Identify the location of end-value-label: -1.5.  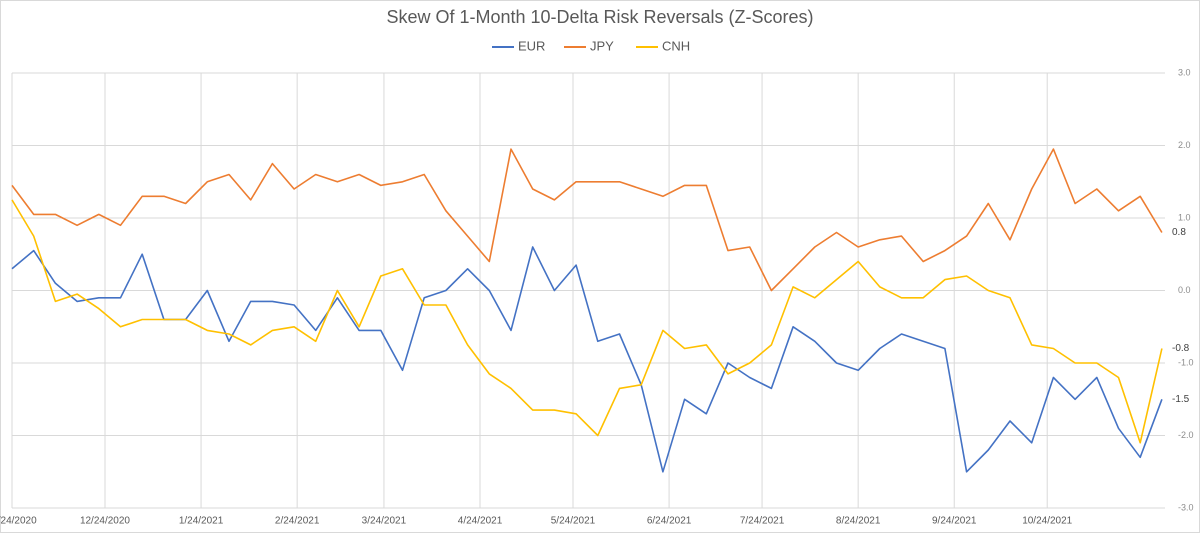
(1181, 399).